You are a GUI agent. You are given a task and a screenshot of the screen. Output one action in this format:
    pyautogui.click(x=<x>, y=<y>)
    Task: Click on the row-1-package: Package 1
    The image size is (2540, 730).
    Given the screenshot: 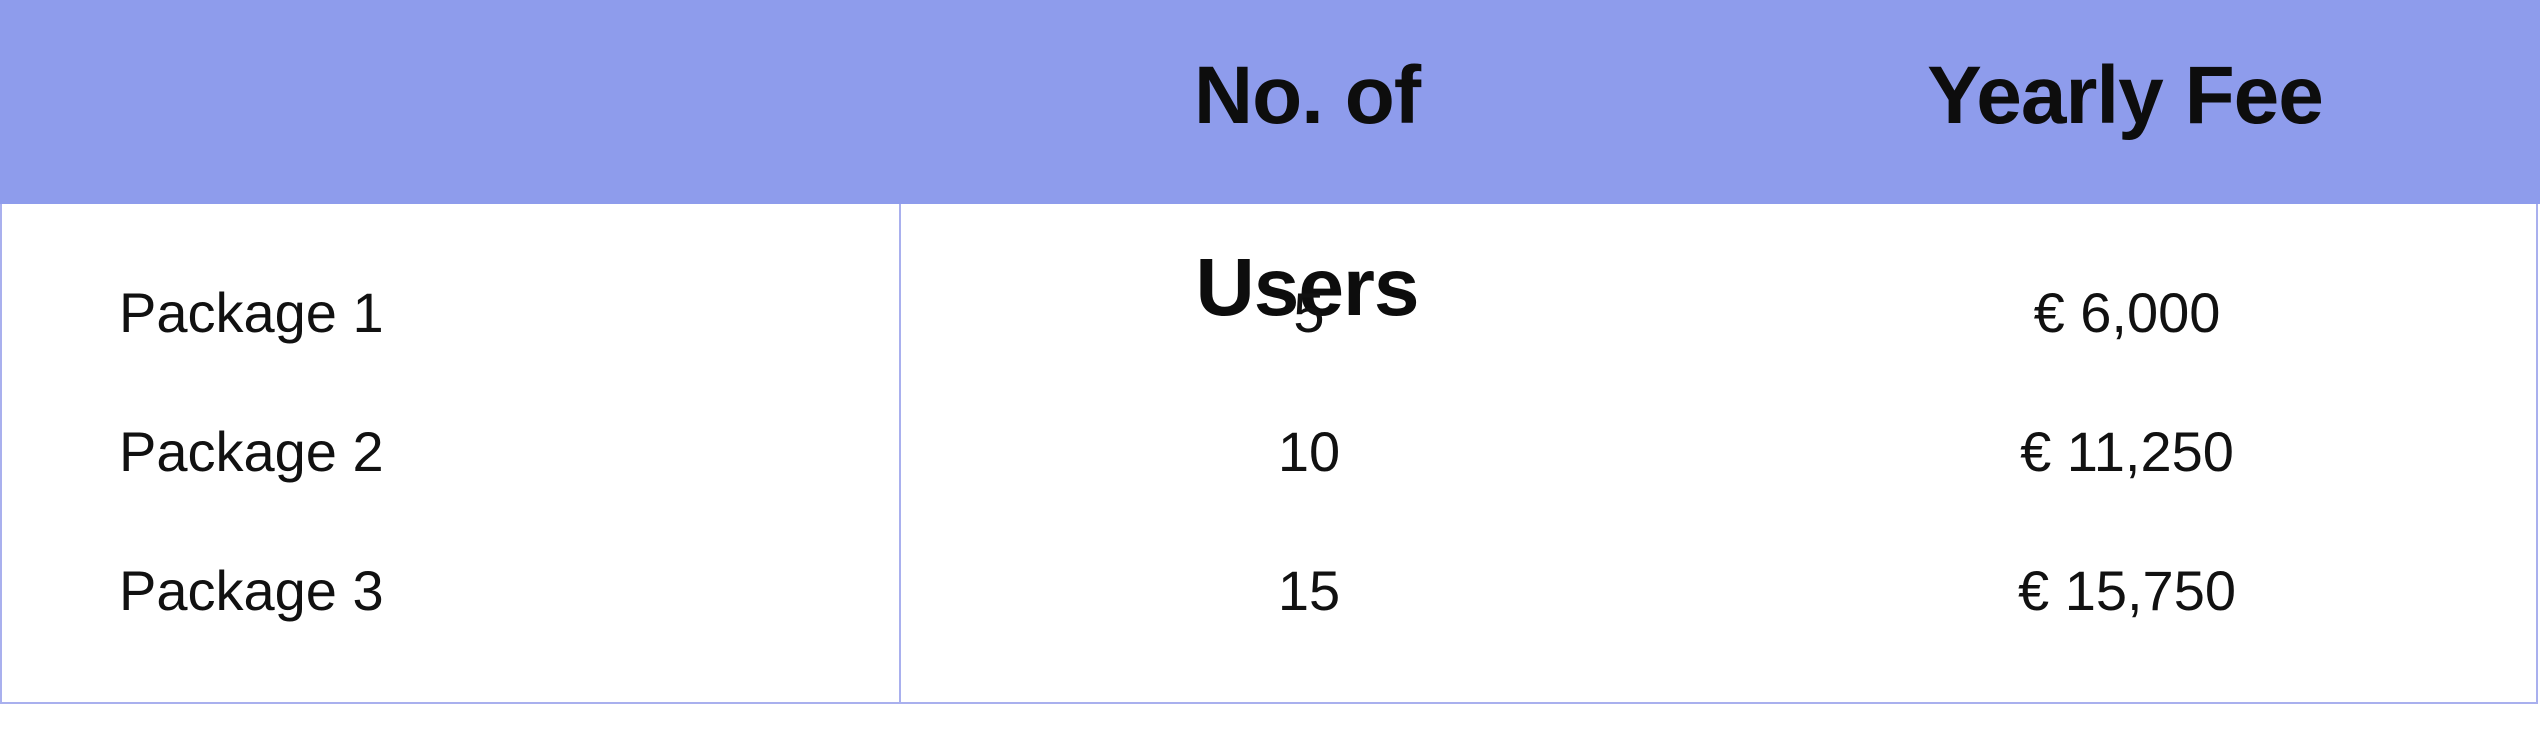 What is the action you would take?
    pyautogui.click(x=251, y=312)
    